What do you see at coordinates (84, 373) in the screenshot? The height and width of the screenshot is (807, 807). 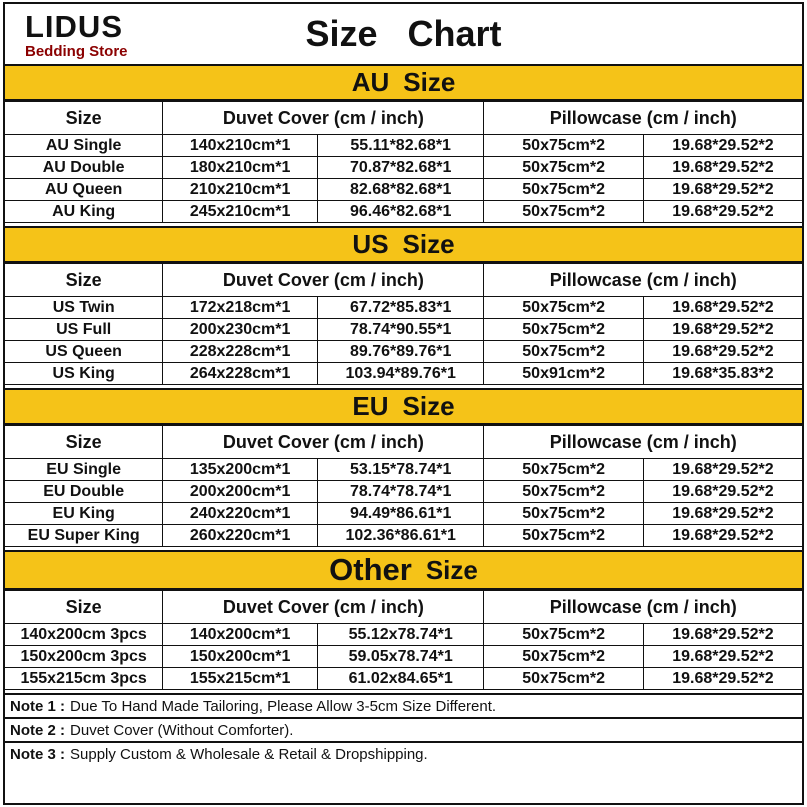 I see `size-cell: US King` at bounding box center [84, 373].